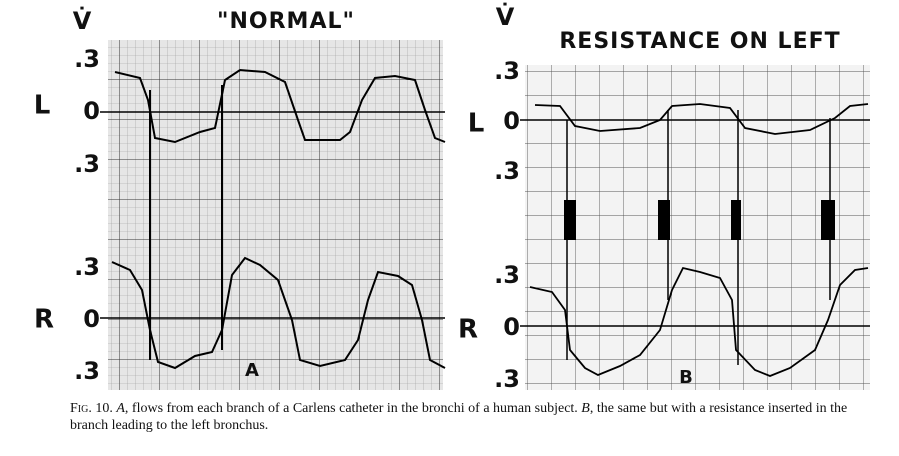 The width and height of the screenshot is (899, 456). What do you see at coordinates (585, 408) in the screenshot?
I see `caption-ref: B` at bounding box center [585, 408].